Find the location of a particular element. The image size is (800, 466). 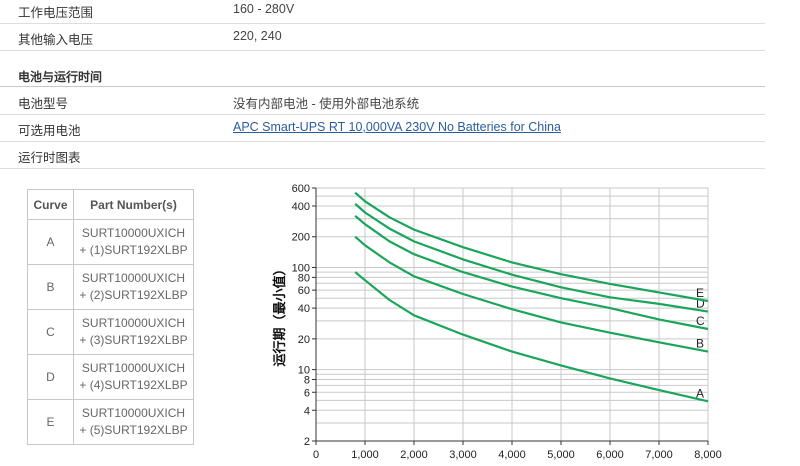

y-tick-label: 2 is located at coordinates (307, 442).